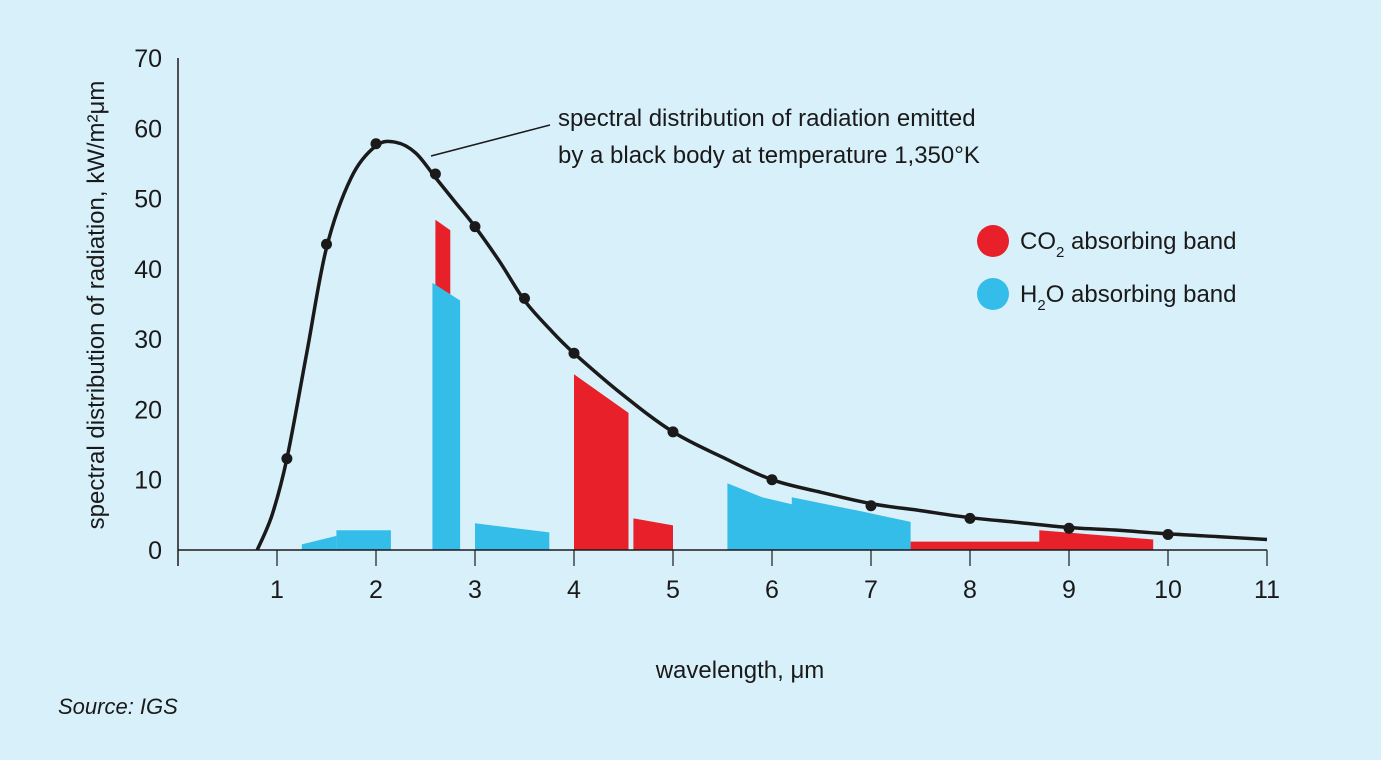  What do you see at coordinates (148, 270) in the screenshot?
I see `y-tick-label: 40` at bounding box center [148, 270].